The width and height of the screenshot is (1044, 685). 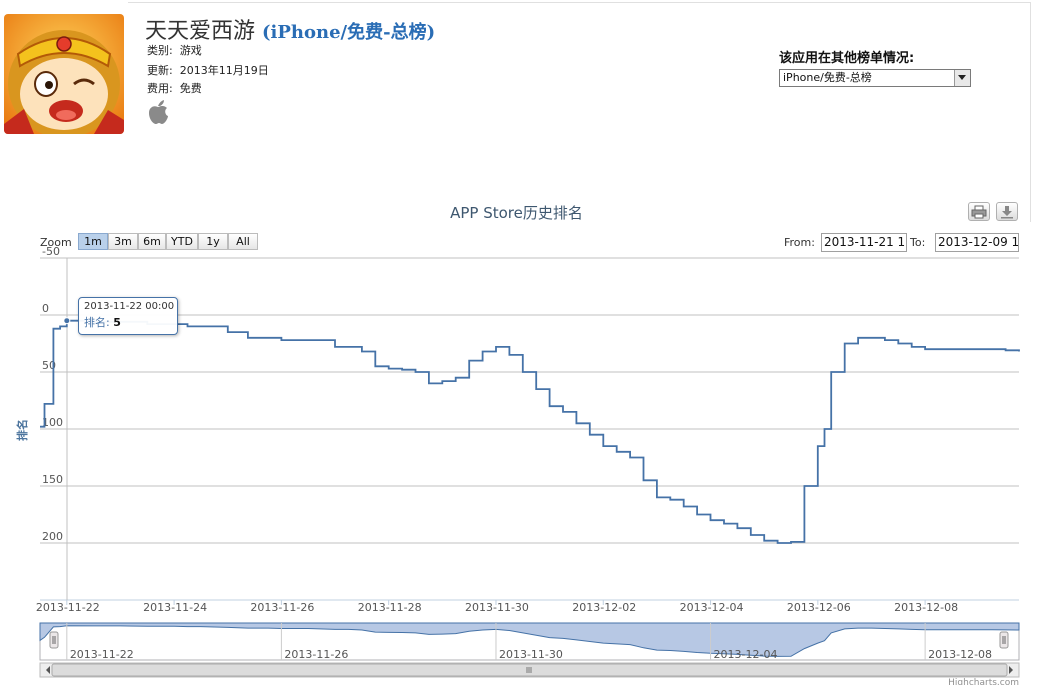 What do you see at coordinates (97, 322) in the screenshot?
I see `tooltip-rank-label: 排名:` at bounding box center [97, 322].